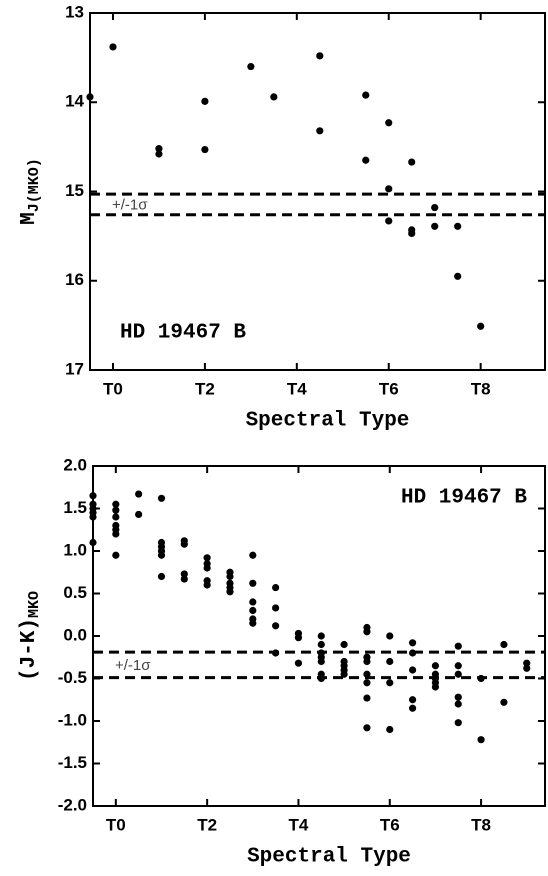 This screenshot has width=548, height=876. What do you see at coordinates (130, 204) in the screenshot?
I see `band-label: +/-1σ` at bounding box center [130, 204].